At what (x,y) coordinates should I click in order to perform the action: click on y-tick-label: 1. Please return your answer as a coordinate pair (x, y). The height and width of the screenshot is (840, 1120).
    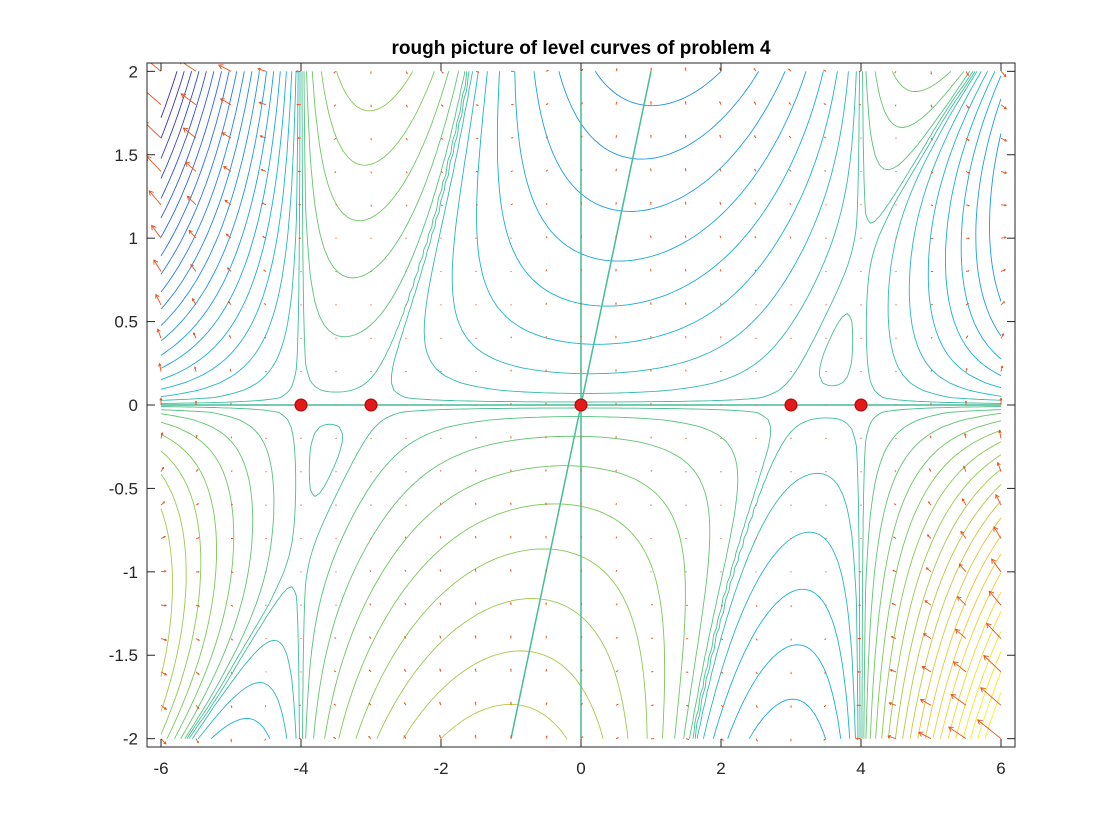
    Looking at the image, I should click on (133, 238).